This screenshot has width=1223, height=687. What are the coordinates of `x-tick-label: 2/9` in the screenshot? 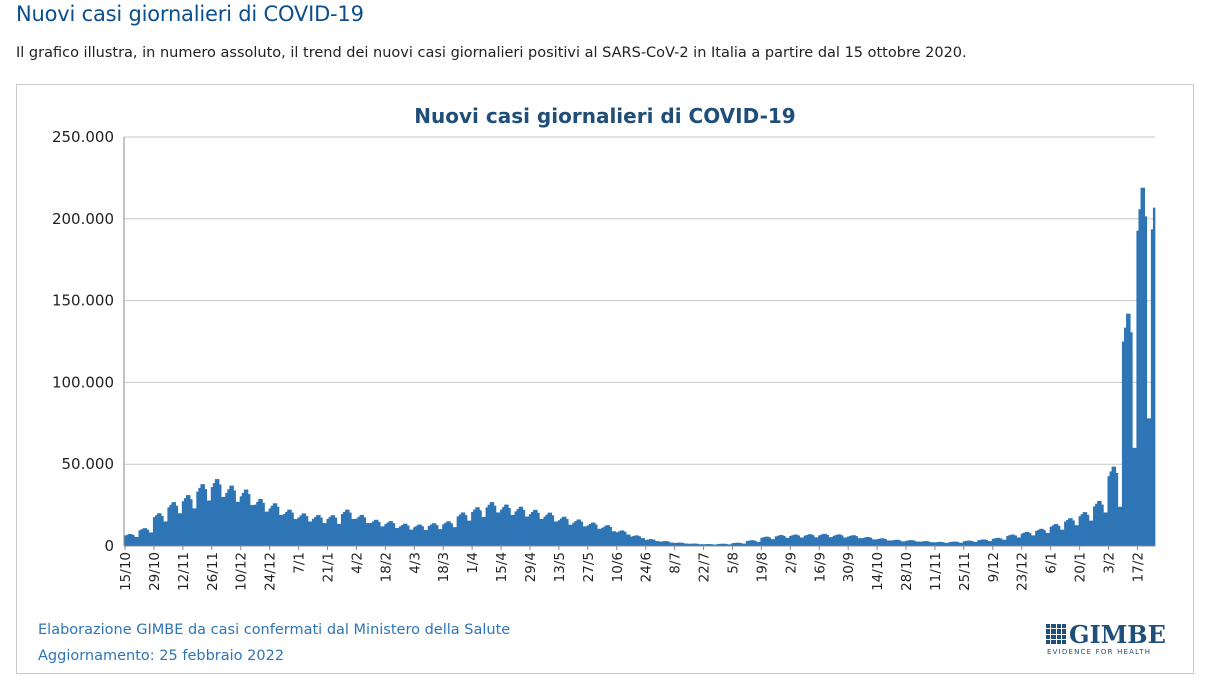 It's located at (791, 563).